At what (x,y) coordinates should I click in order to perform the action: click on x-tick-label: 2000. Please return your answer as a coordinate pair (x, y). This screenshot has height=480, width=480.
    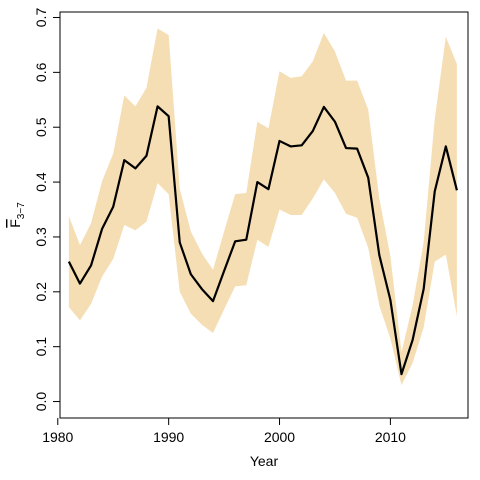
    Looking at the image, I should click on (279, 437).